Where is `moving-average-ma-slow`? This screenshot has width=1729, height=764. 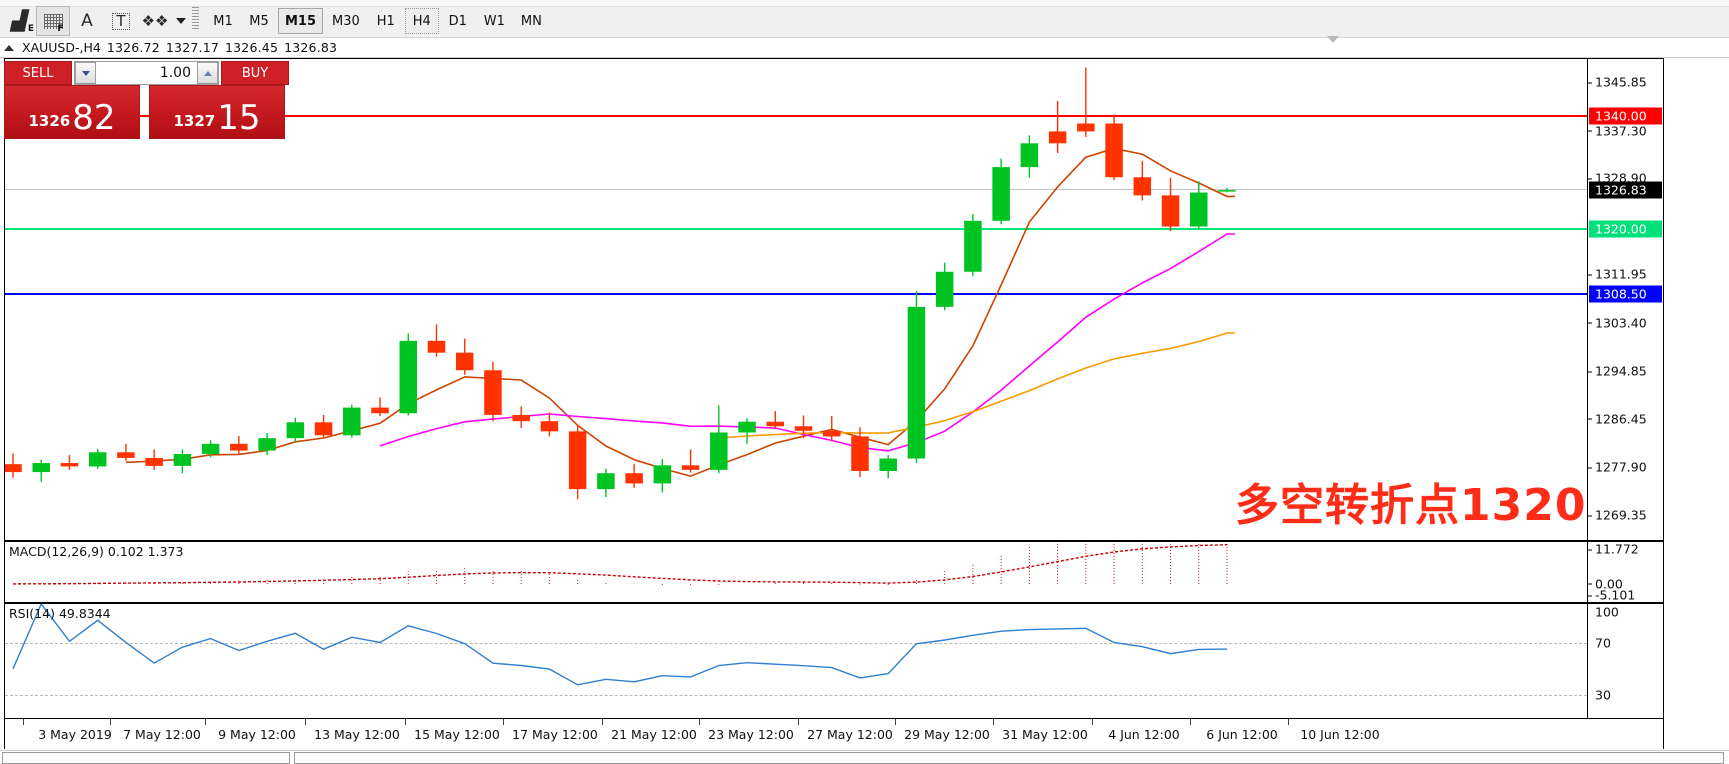 moving-average-ma-slow is located at coordinates (976, 385).